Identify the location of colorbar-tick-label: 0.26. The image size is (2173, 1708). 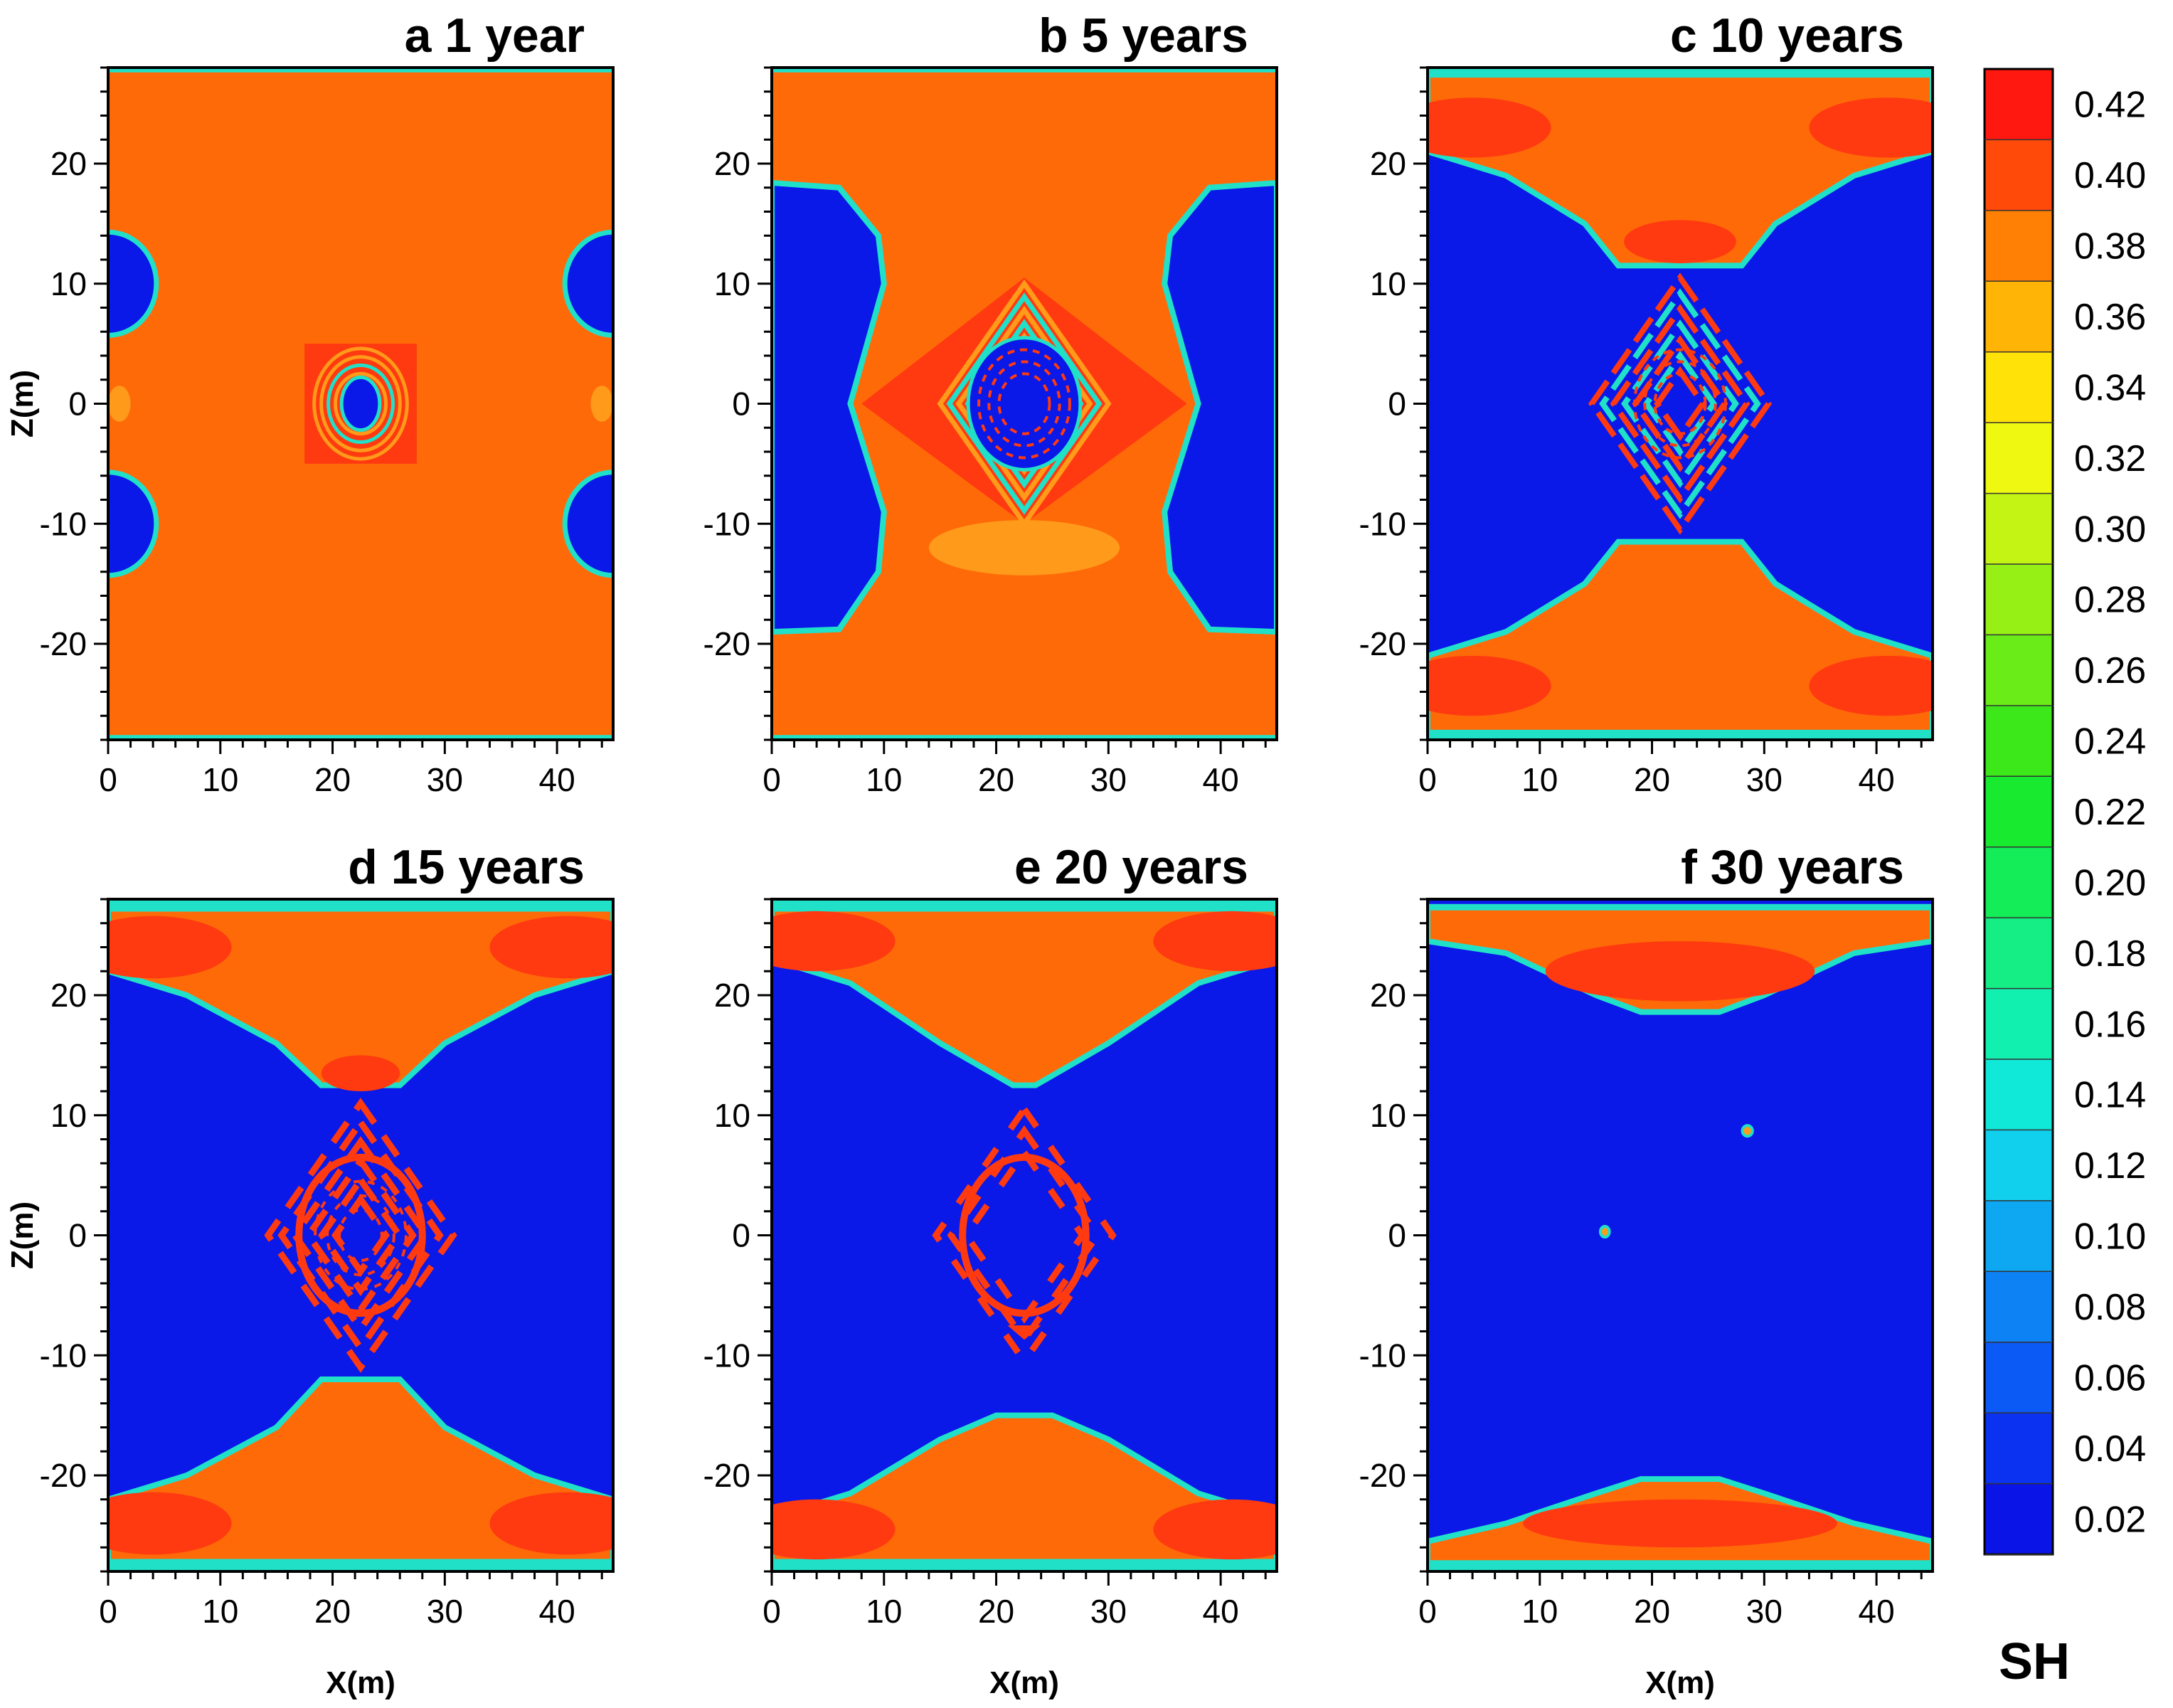
(2110, 670).